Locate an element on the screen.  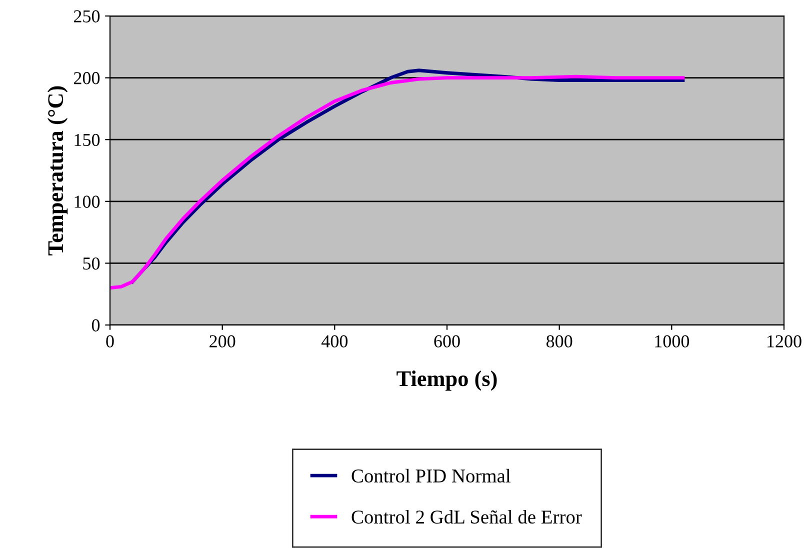
y-tick-label: 50 is located at coordinates (91, 263).